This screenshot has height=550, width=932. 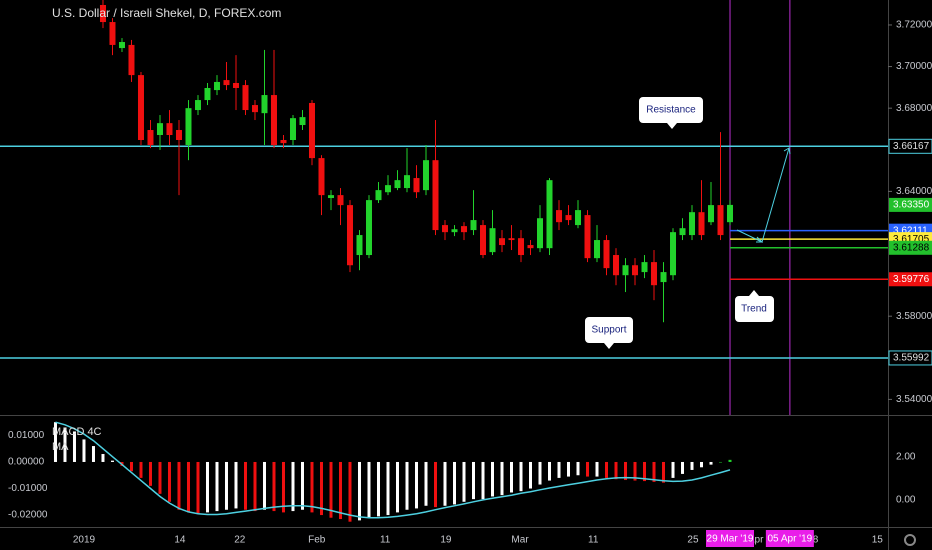 What do you see at coordinates (26, 462) in the screenshot?
I see `y-tick-label: 0.00000` at bounding box center [26, 462].